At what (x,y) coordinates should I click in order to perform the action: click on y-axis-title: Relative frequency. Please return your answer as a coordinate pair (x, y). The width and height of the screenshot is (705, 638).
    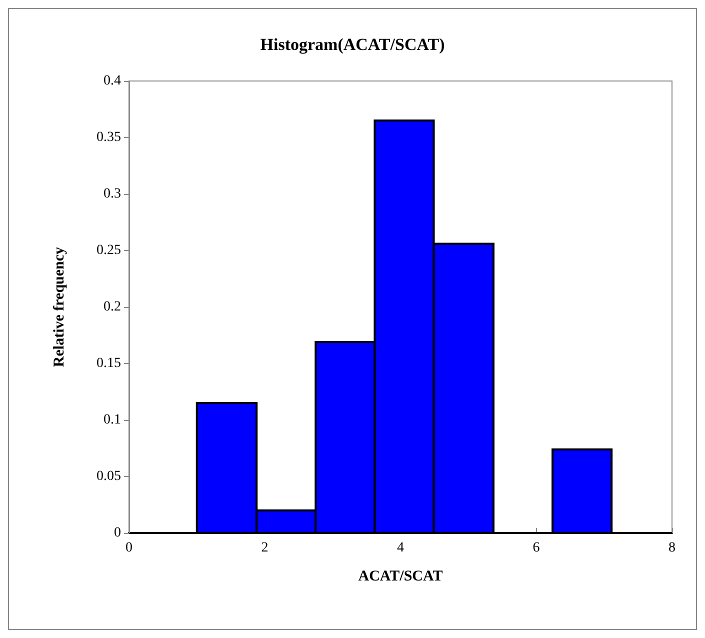
    Looking at the image, I should click on (60, 307).